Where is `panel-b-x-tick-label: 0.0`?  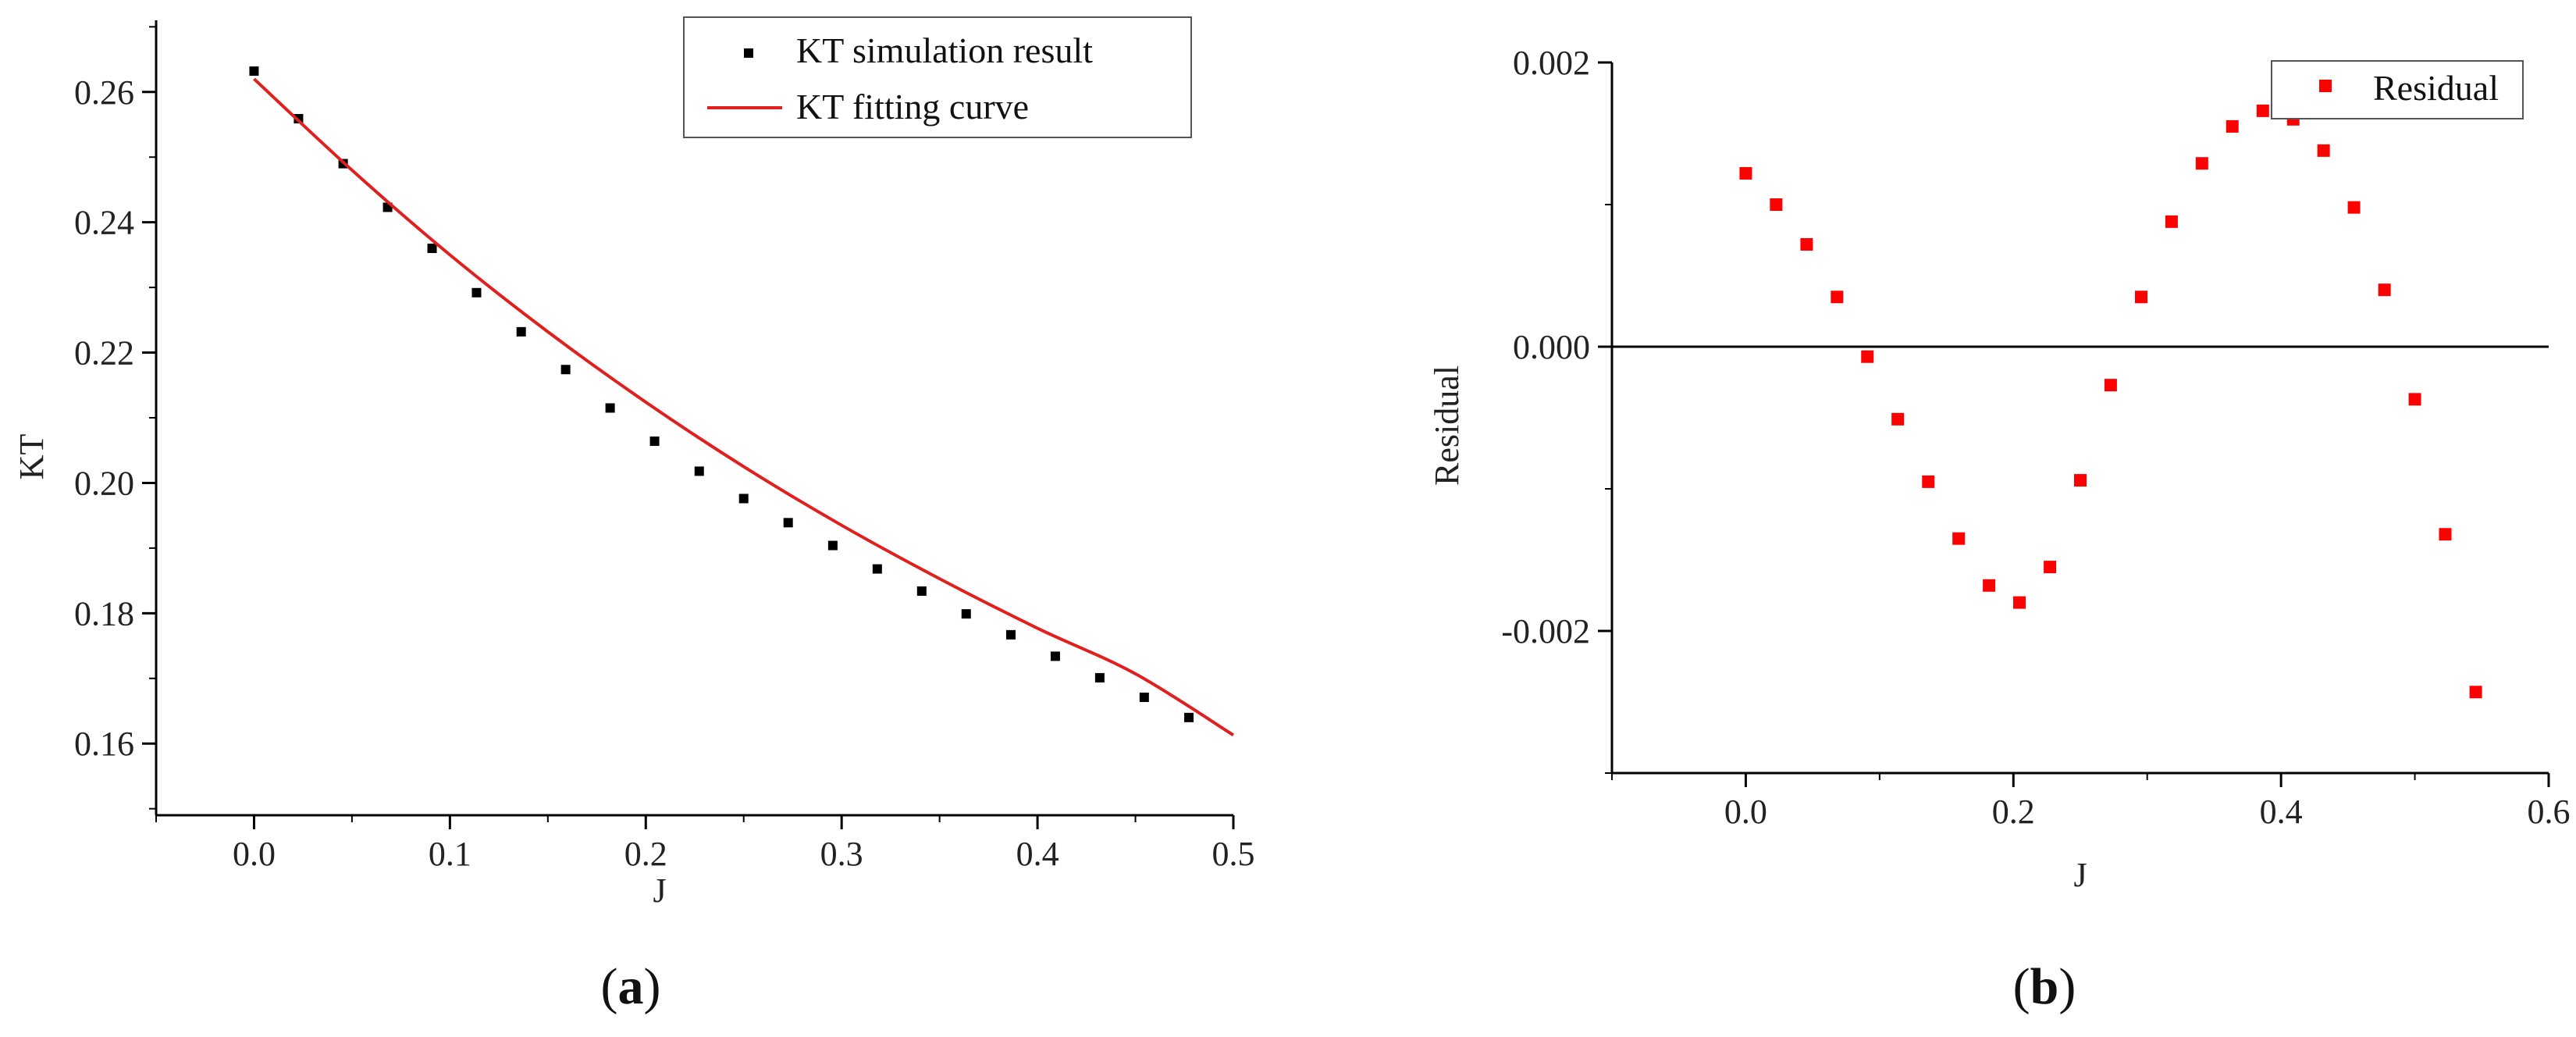
panel-b-x-tick-label: 0.0 is located at coordinates (1745, 812).